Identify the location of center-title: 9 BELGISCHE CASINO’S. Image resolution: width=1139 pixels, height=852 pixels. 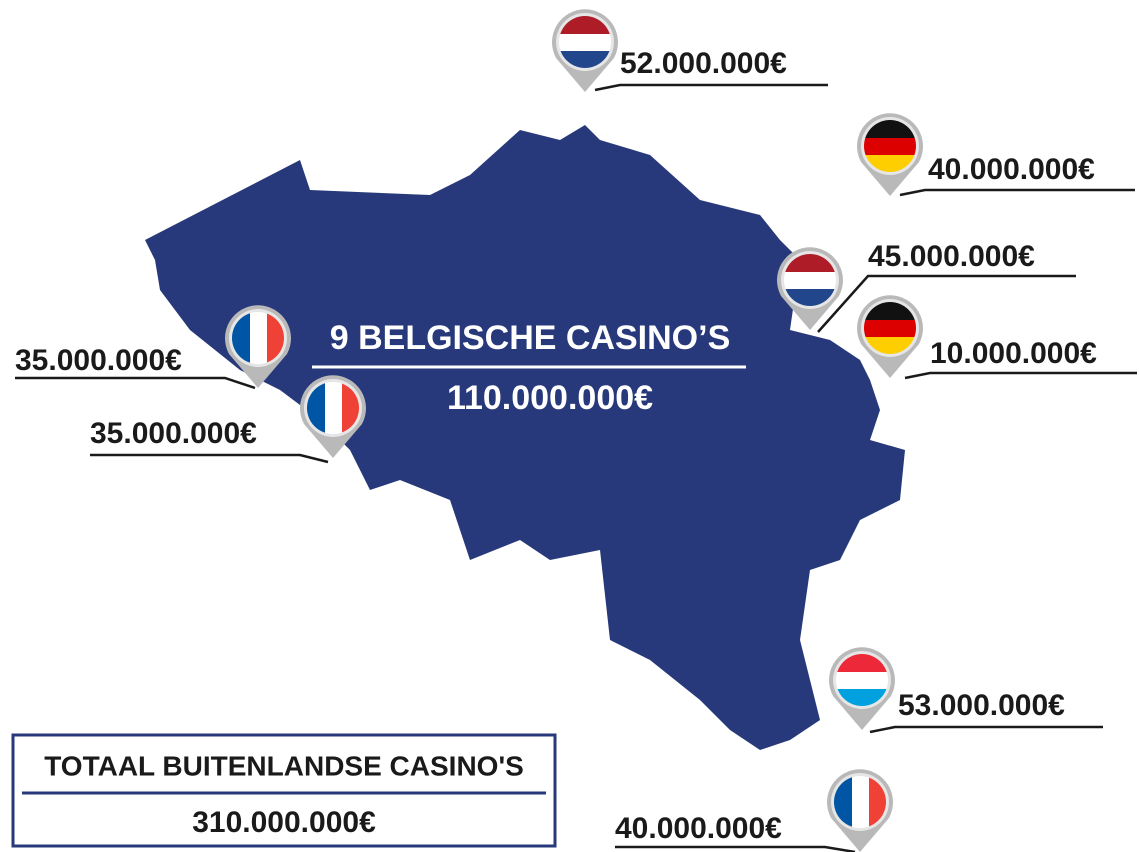
(530, 338).